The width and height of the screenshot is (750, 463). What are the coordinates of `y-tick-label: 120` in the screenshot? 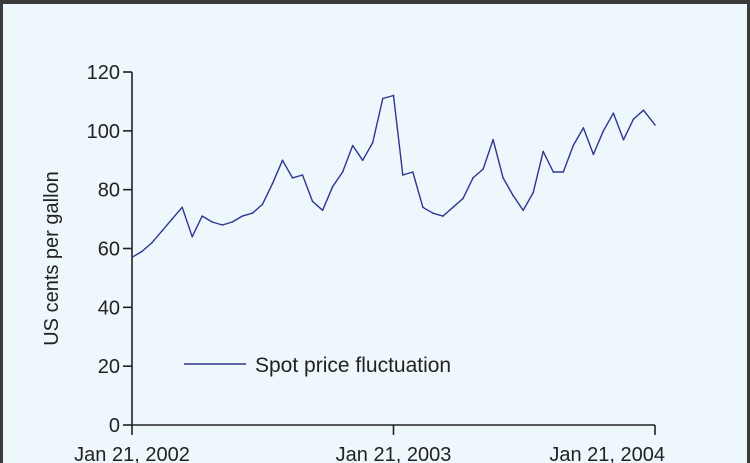 It's located at (103, 73).